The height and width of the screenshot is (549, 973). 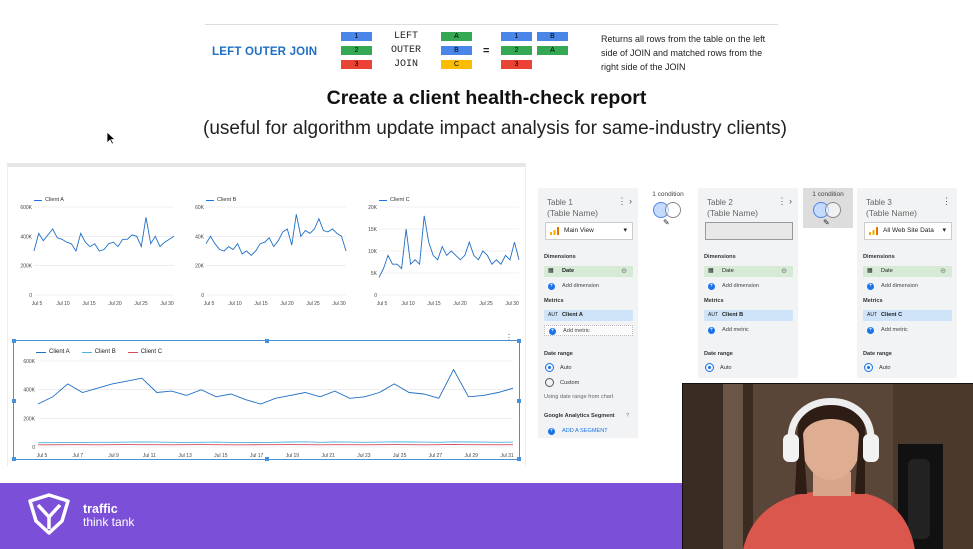 I want to click on table-heading: Table 3 (Table Name), so click(x=891, y=208).